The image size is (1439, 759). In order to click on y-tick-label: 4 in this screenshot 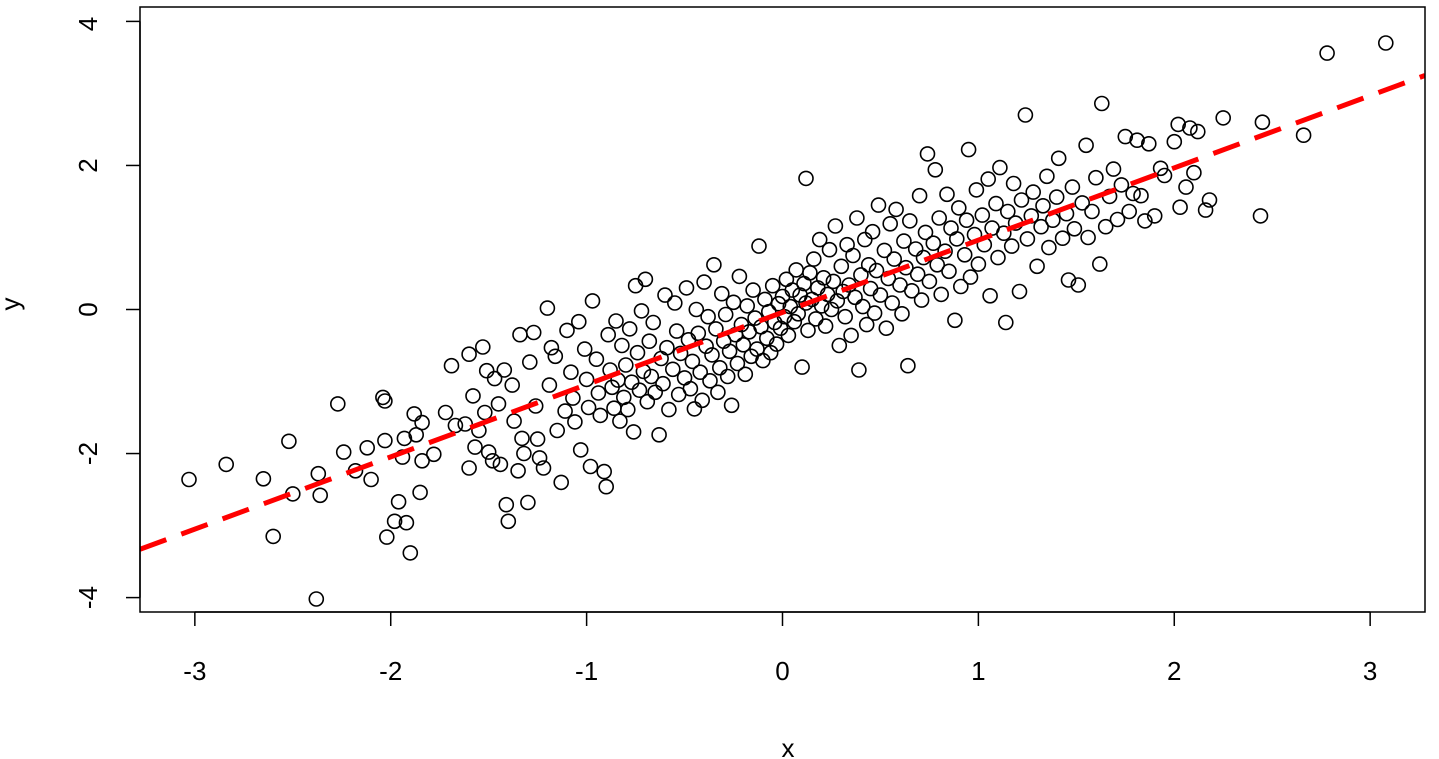, I will do `click(88, 24)`.